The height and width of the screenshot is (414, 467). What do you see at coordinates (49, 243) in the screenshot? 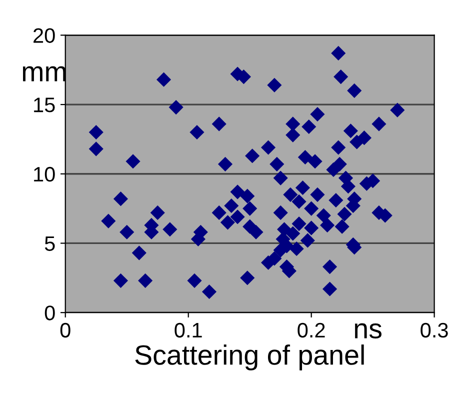
I see `y-tick-label: 5` at bounding box center [49, 243].